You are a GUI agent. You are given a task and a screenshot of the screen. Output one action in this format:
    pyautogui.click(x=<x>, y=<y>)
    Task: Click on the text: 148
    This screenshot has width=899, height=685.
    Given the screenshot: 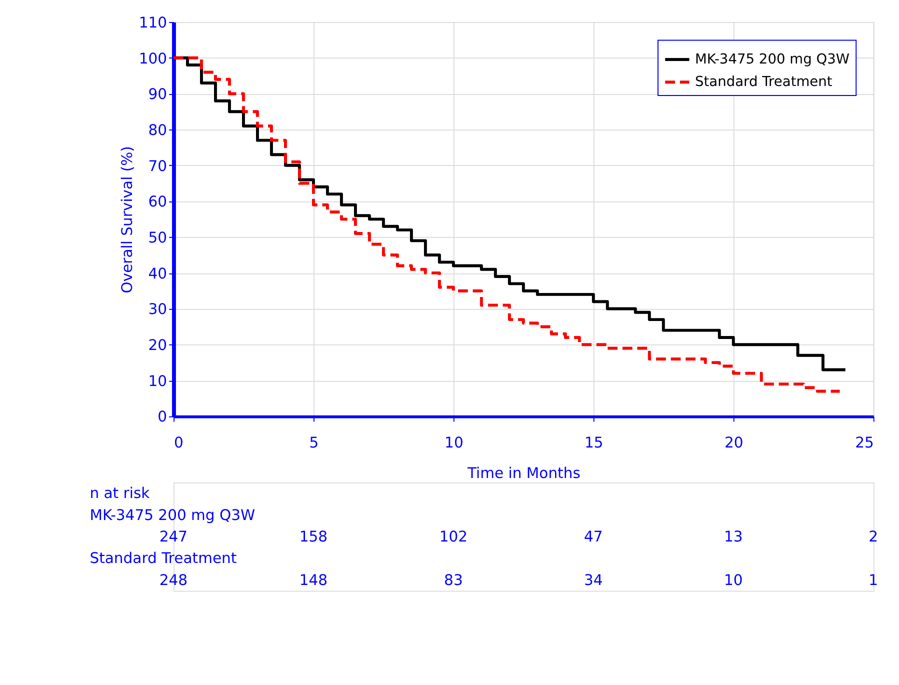 What is the action you would take?
    pyautogui.click(x=313, y=580)
    